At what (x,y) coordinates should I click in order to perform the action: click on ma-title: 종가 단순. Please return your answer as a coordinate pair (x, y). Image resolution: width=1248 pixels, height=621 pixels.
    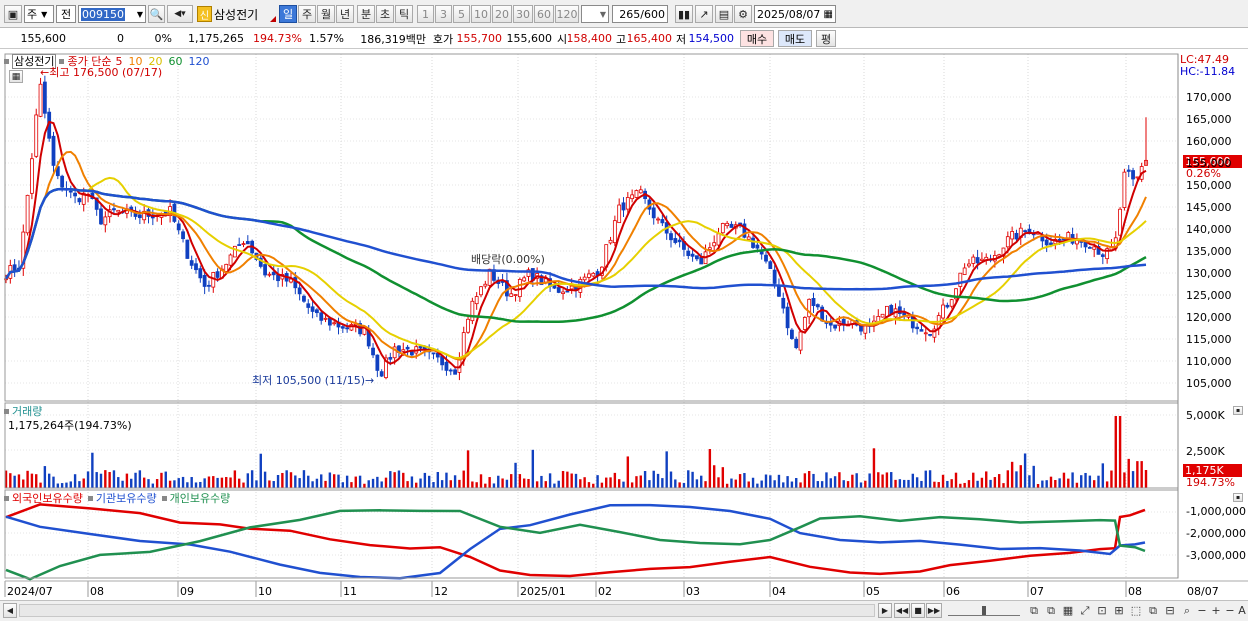
    Looking at the image, I should click on (89, 61).